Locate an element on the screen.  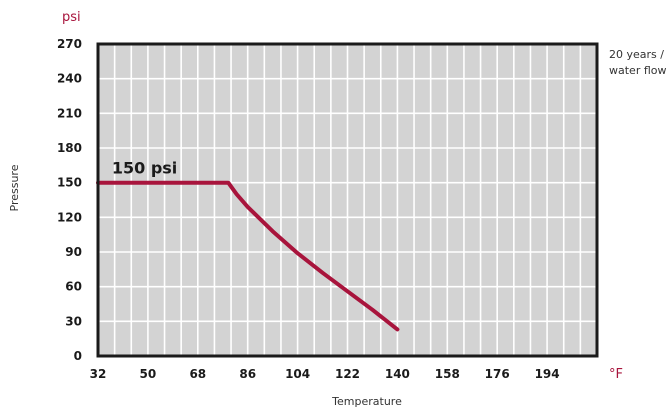
y-tick-label: 270 is located at coordinates (69, 44).